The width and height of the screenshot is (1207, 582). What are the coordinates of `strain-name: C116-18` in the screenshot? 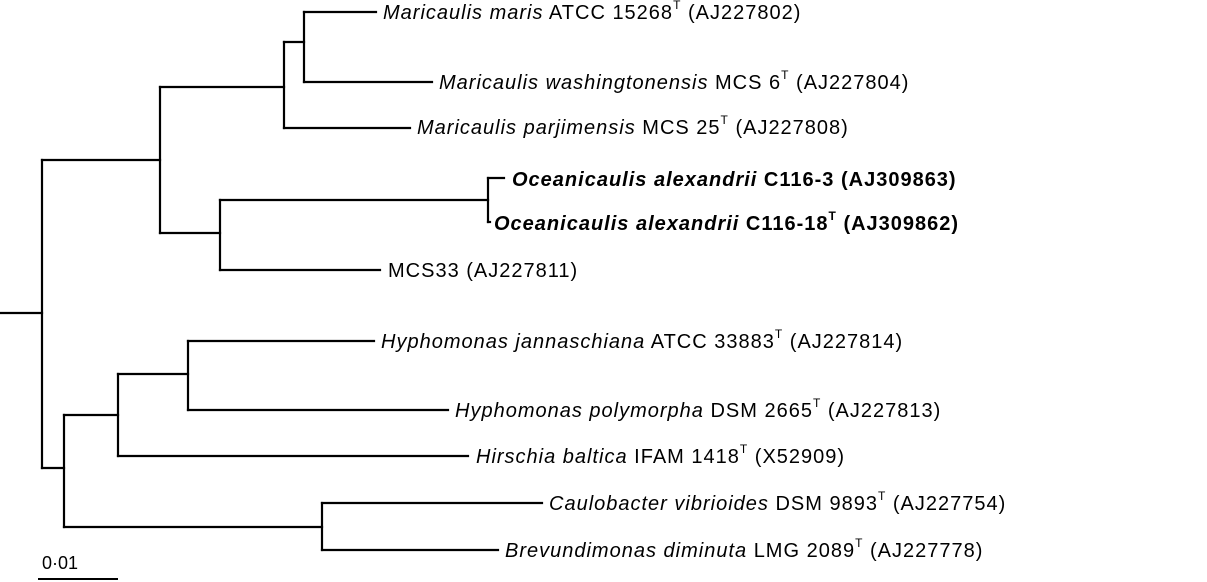 It's located at (787, 224).